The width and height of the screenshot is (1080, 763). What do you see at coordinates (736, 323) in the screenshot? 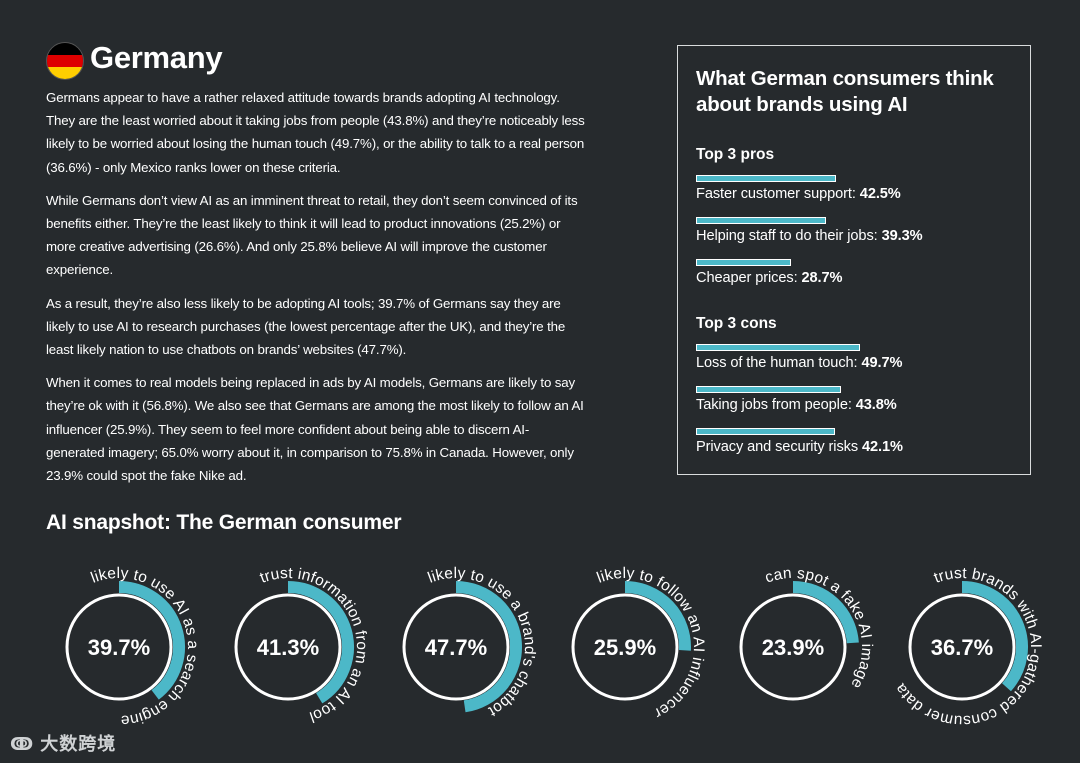
I see `cons-heading: Top 3 cons` at bounding box center [736, 323].